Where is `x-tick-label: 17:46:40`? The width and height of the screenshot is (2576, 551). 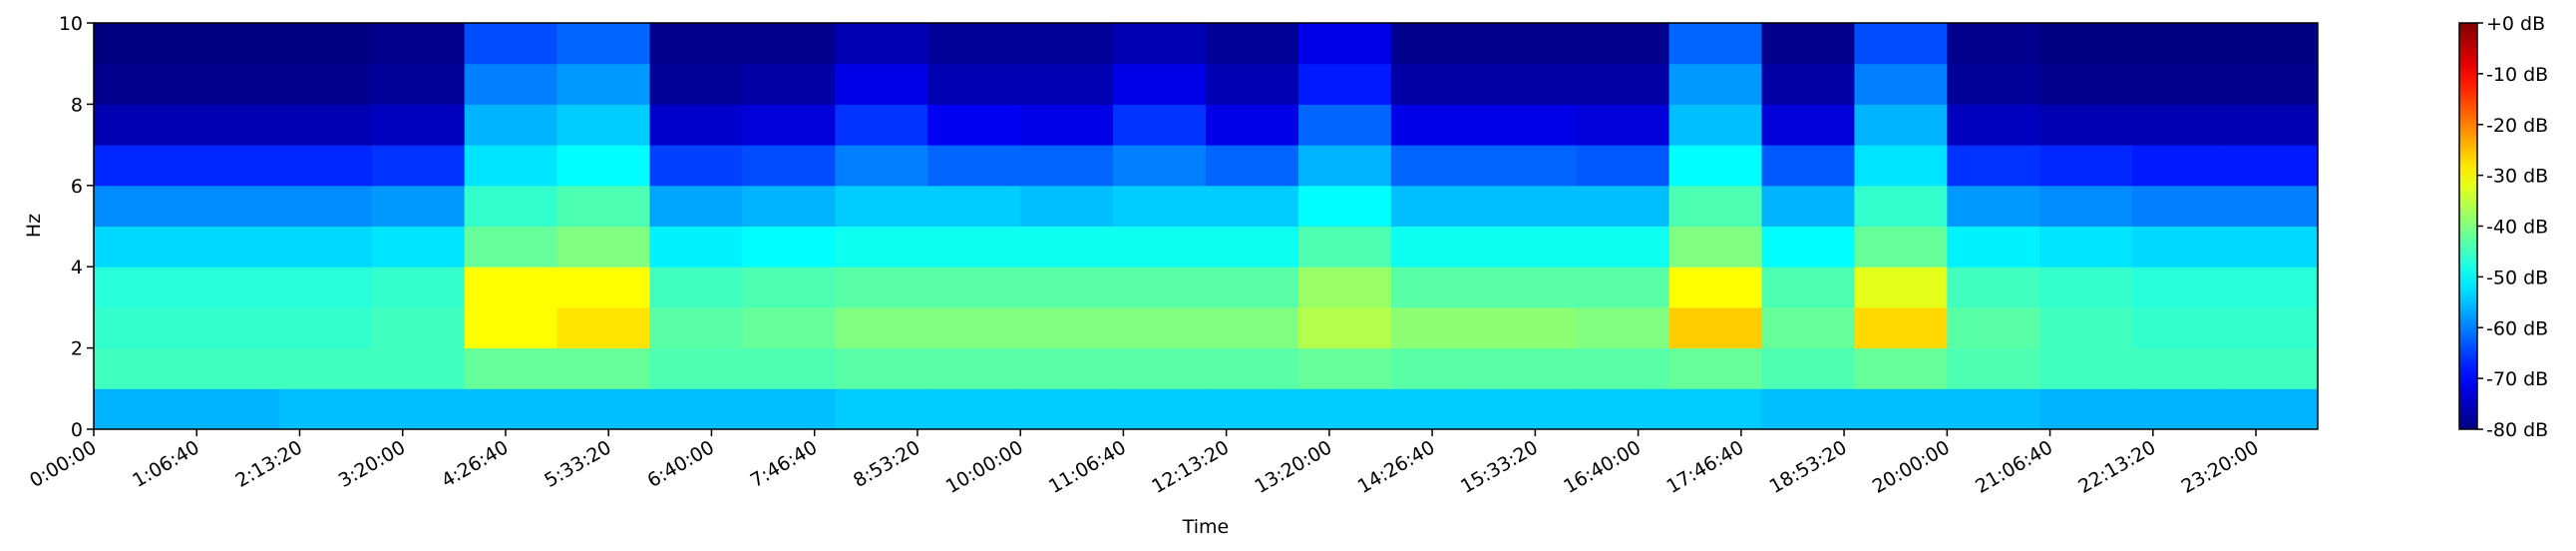
x-tick-label: 17:46:40 is located at coordinates (1704, 467).